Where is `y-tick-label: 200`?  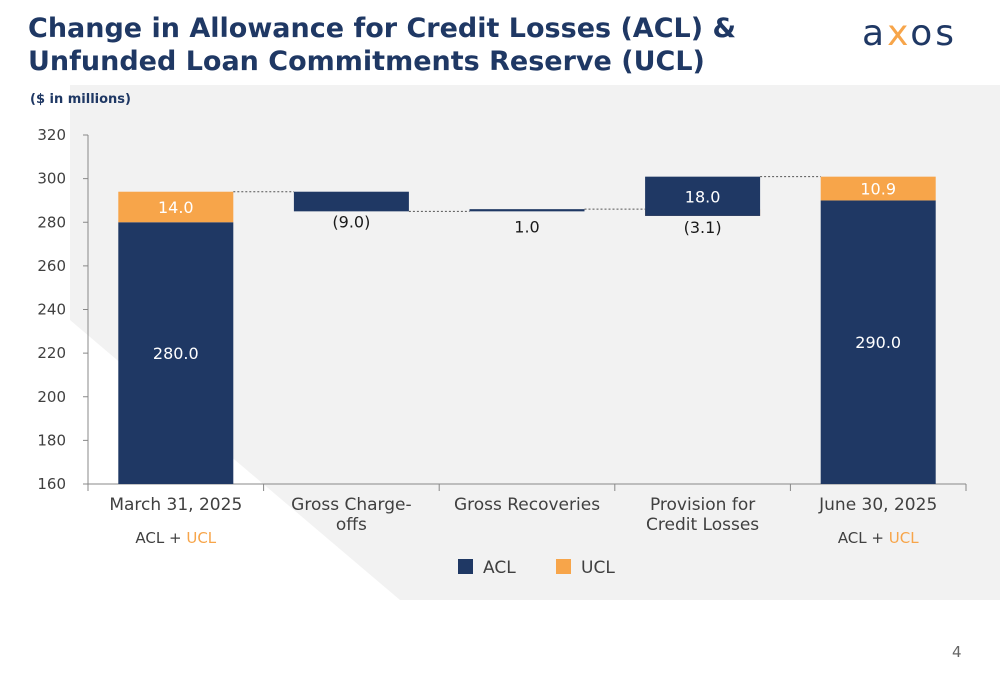
y-tick-label: 200 is located at coordinates (51, 397).